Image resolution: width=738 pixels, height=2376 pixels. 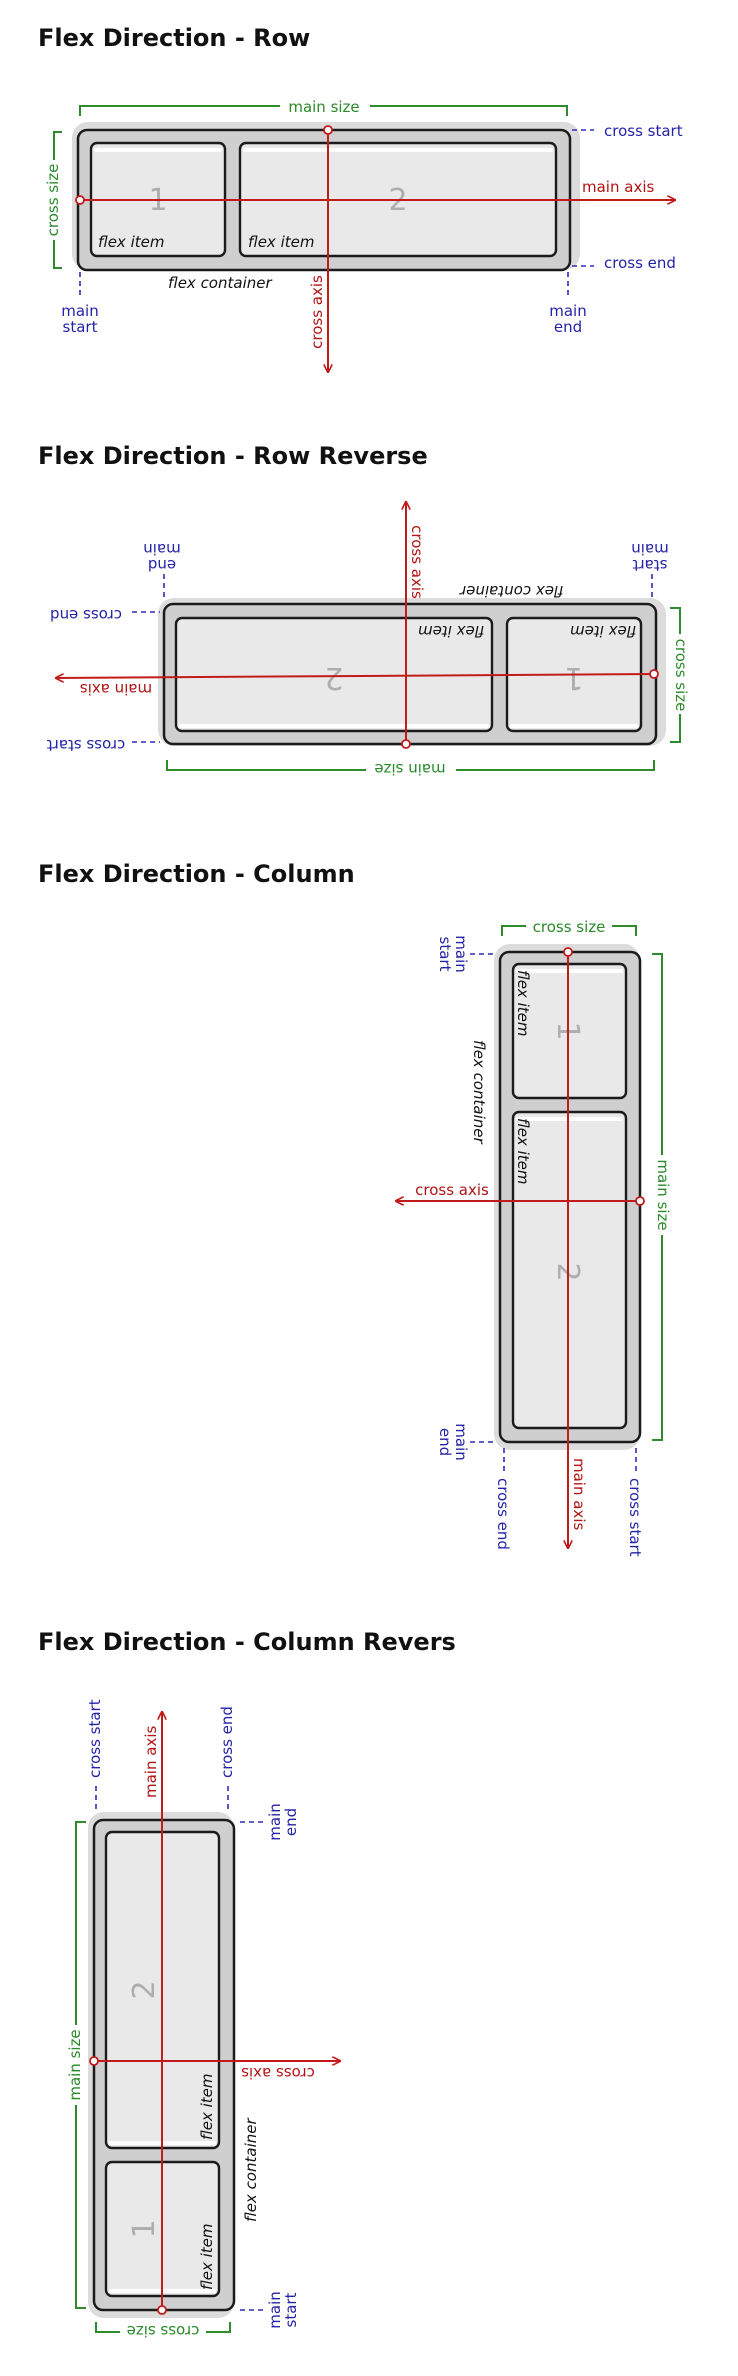 I want to click on section-title-column: Flex Direction - Column, so click(x=196, y=874).